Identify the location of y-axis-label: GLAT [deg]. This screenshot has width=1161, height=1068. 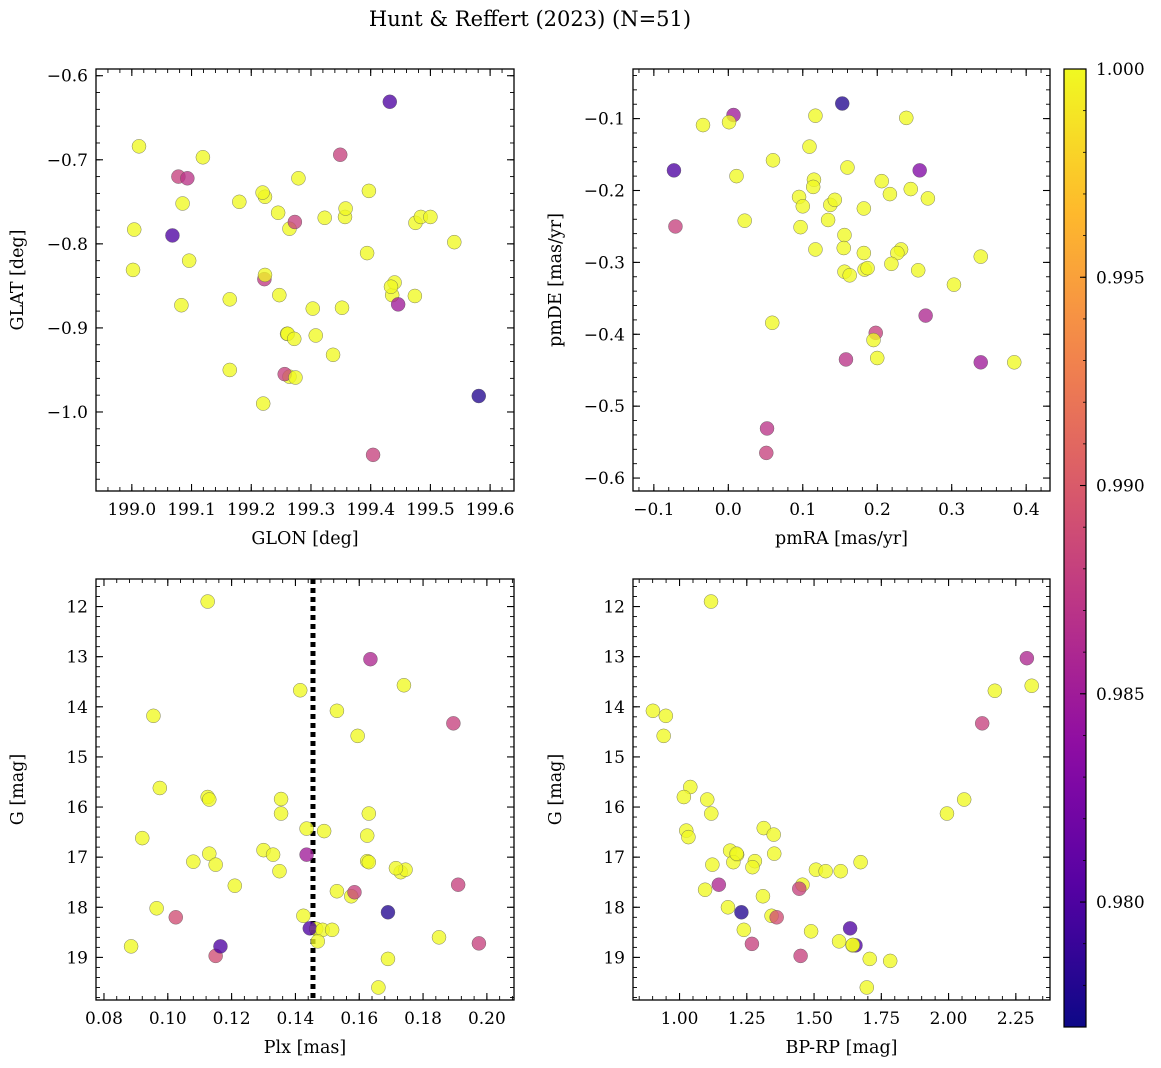
(18, 280).